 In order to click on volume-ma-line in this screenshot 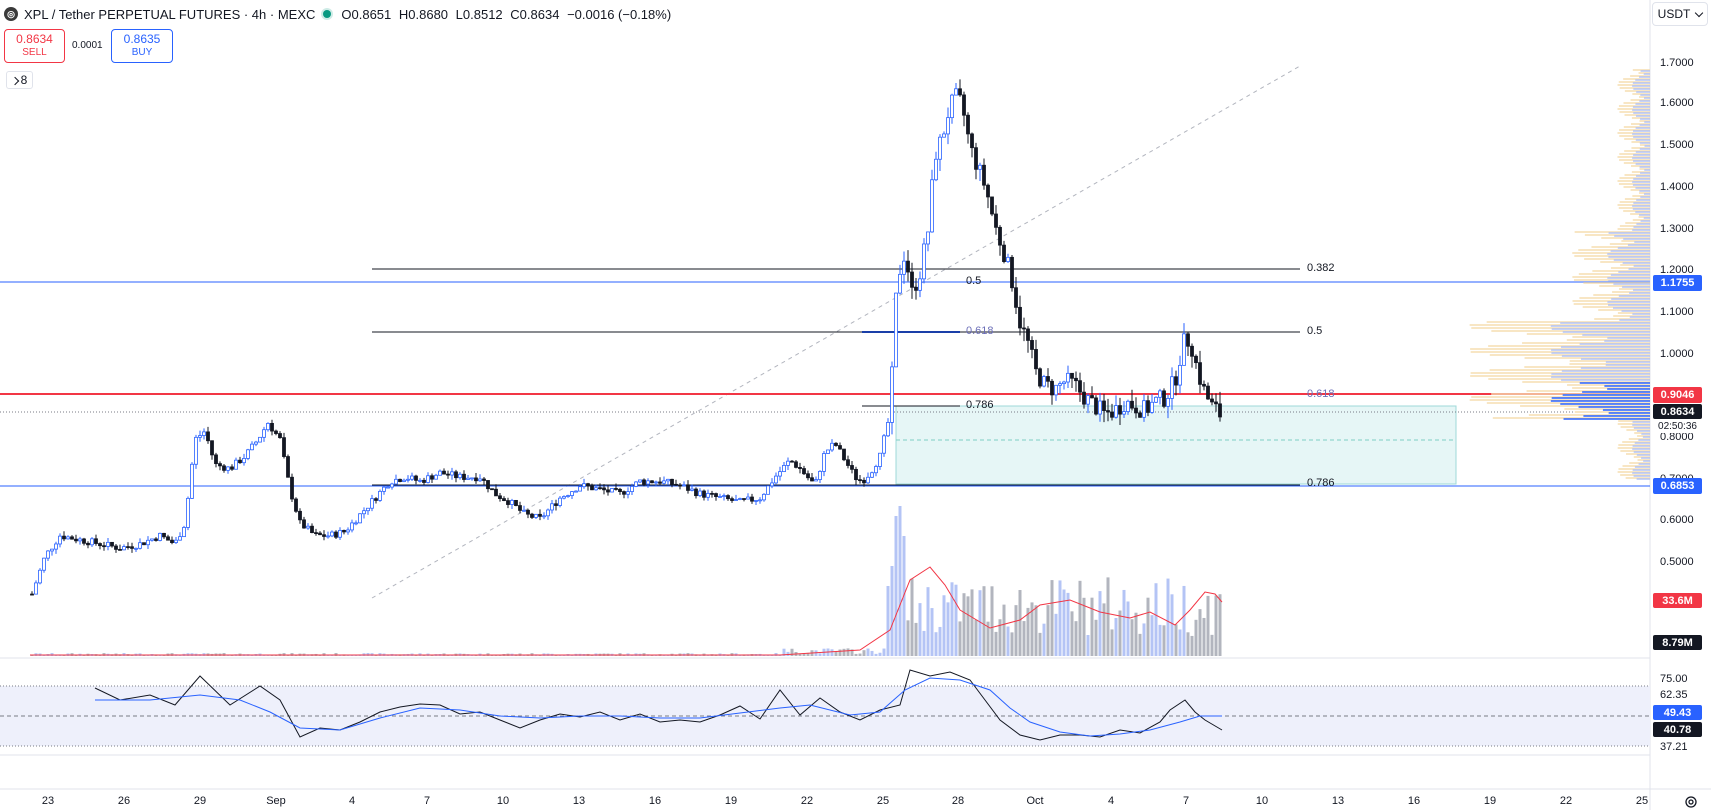, I will do `click(626, 611)`.